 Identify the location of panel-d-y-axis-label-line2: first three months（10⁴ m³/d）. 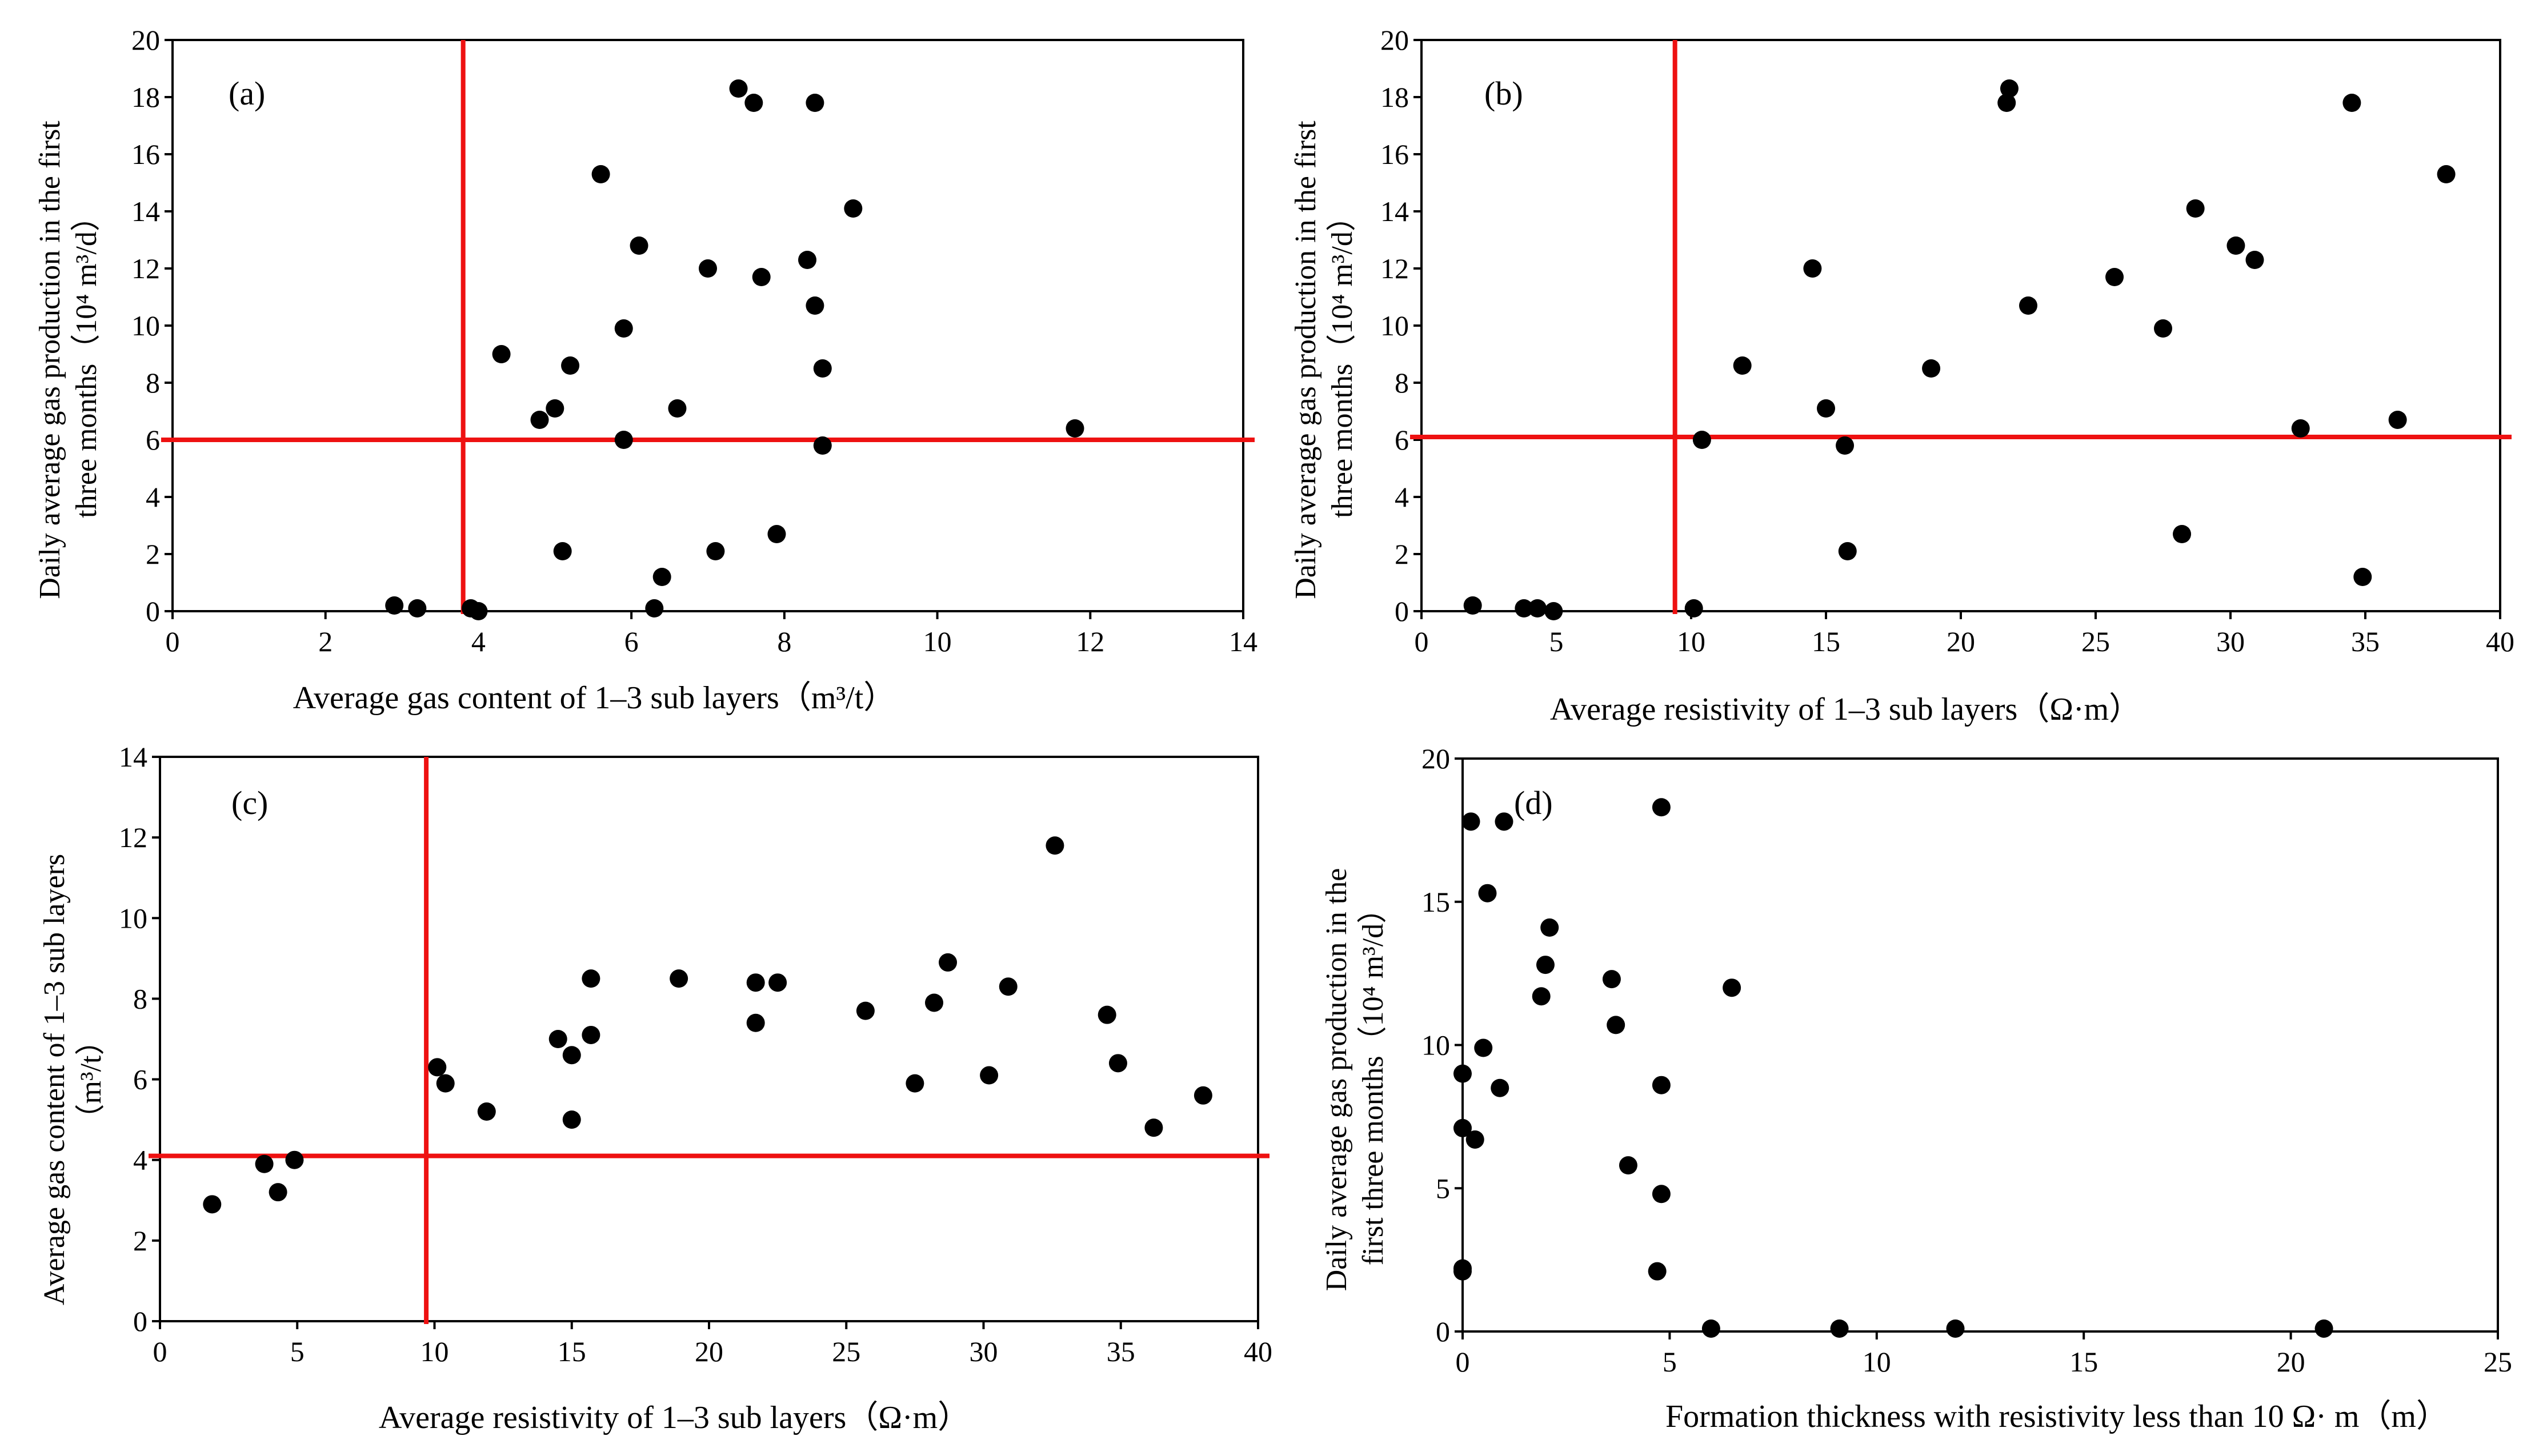
(1373, 1079).